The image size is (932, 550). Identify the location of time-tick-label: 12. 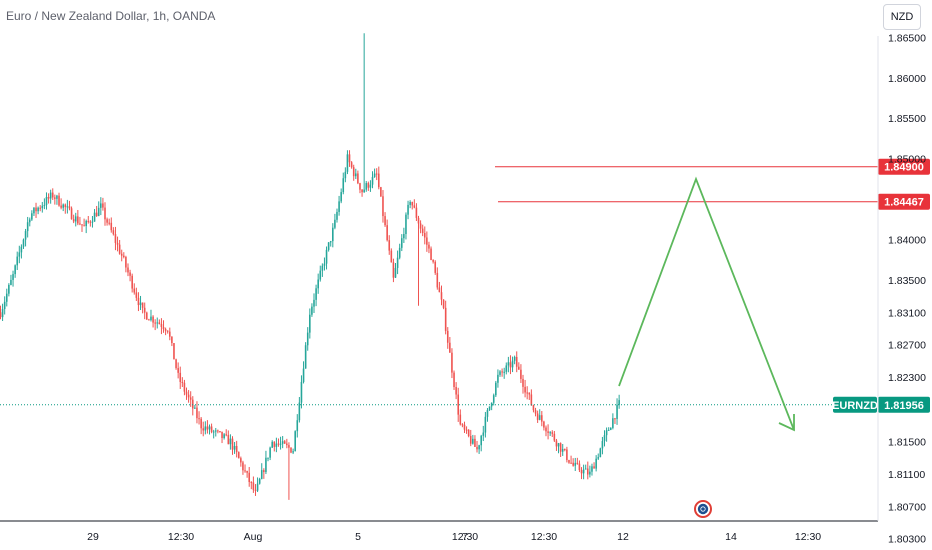
(623, 537).